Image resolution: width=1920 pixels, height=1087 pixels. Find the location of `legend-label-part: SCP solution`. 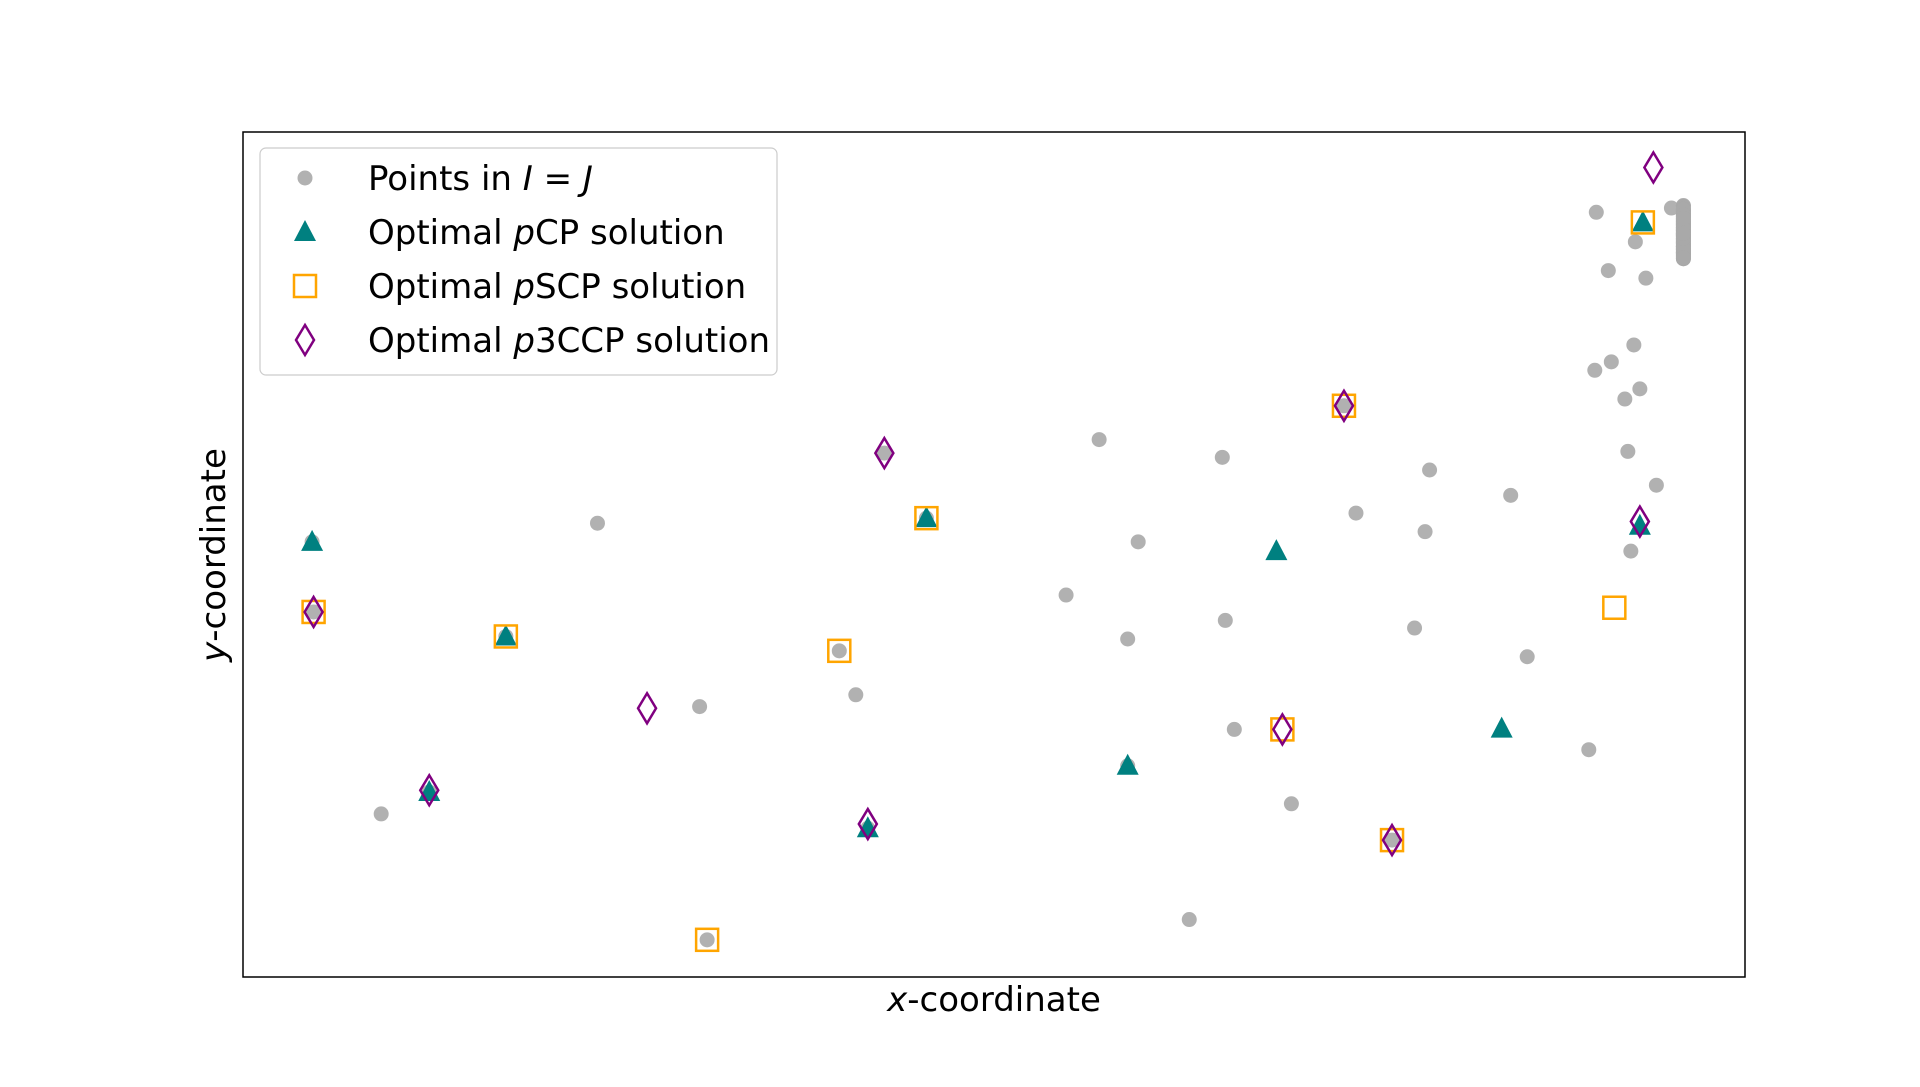

legend-label-part: SCP solution is located at coordinates (640, 287).